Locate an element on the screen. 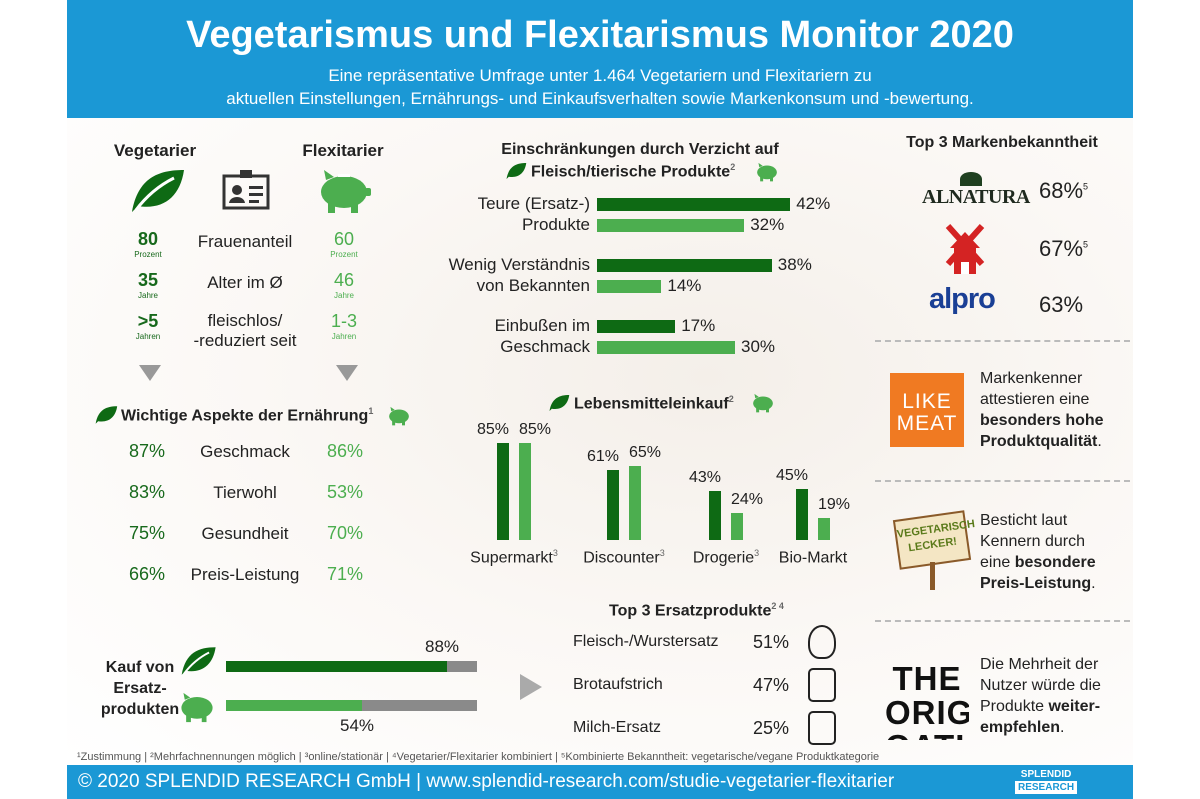  kauf-flex-track is located at coordinates (351, 705).